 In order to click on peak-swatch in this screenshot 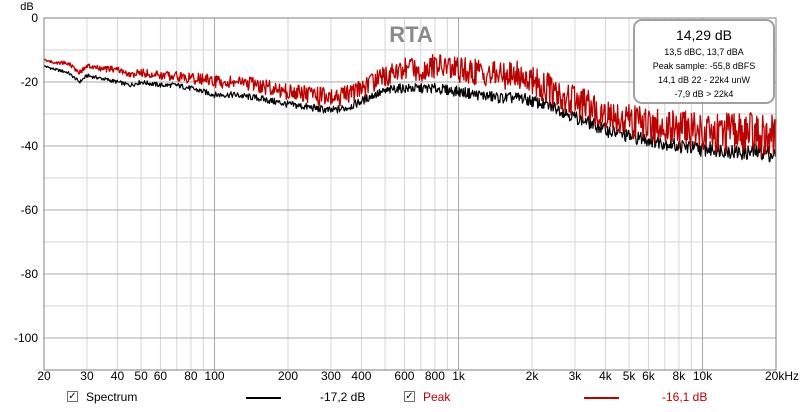, I will do `click(601, 398)`.